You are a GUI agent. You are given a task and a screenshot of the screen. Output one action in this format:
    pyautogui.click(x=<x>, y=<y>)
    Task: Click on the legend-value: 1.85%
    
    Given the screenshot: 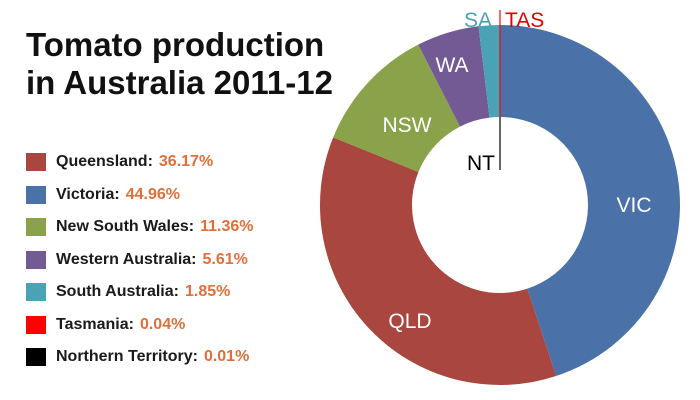 What is the action you would take?
    pyautogui.click(x=207, y=292)
    